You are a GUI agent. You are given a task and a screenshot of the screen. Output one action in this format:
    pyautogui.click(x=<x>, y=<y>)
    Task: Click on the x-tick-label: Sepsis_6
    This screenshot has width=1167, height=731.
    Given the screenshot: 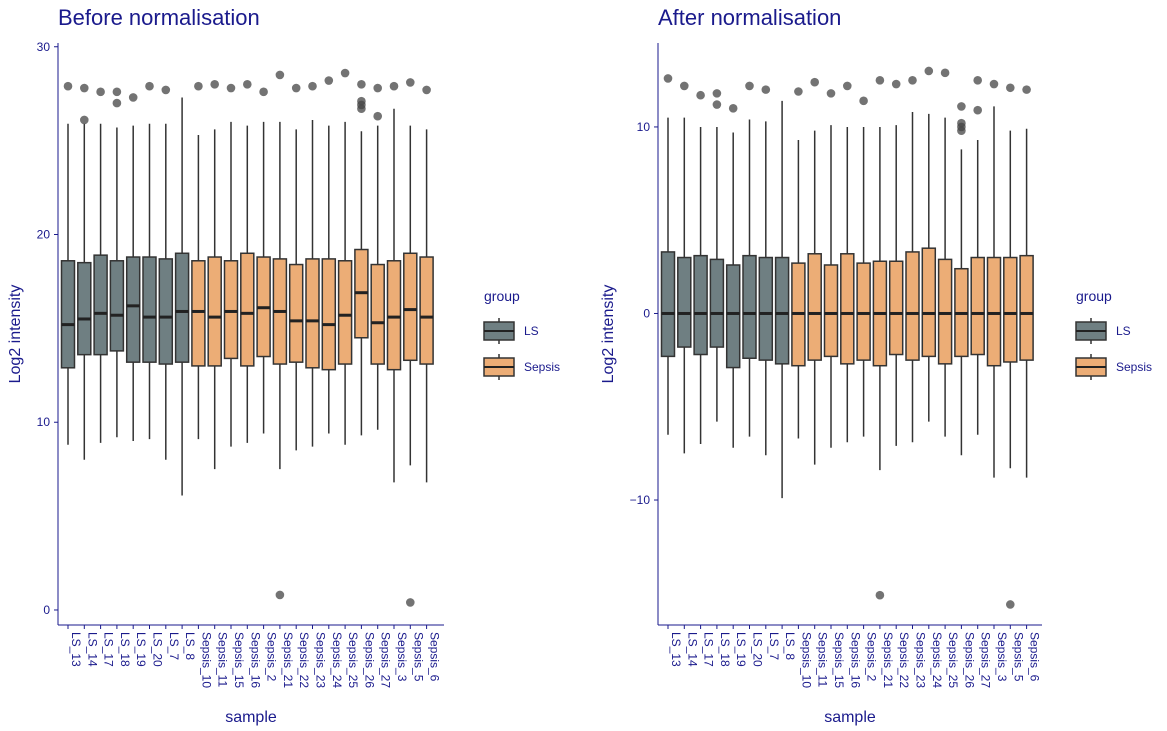 What is the action you would take?
    pyautogui.click(x=435, y=657)
    